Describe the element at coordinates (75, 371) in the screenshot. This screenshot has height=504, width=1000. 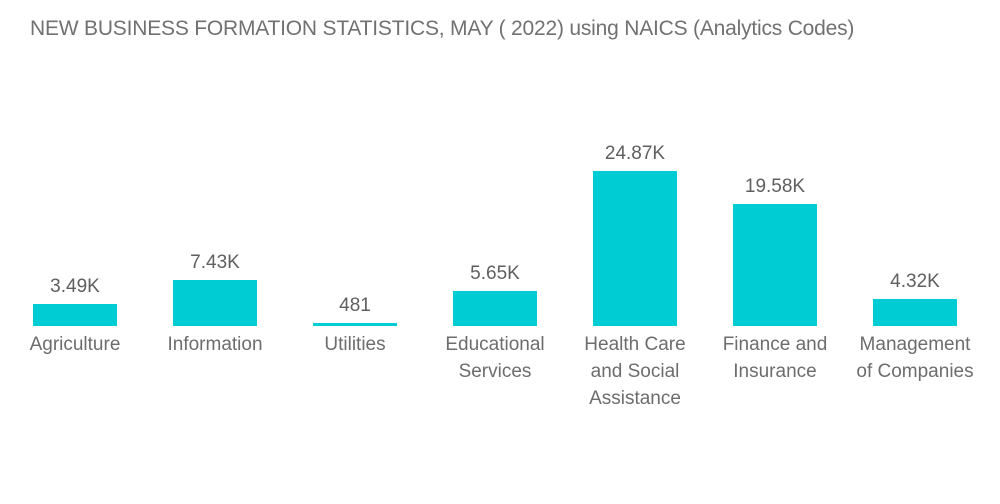
I see `category-label-cell: Agriculture` at that location.